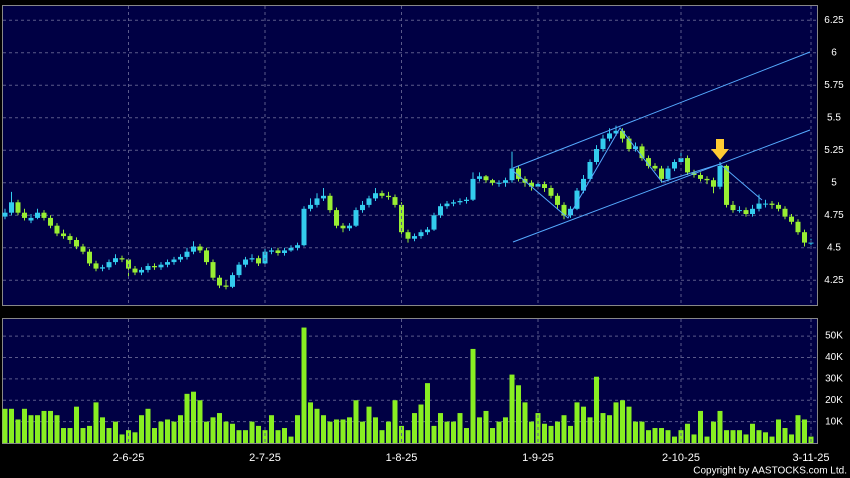 The image size is (850, 478). What do you see at coordinates (834, 52) in the screenshot?
I see `y-tick-label: 6` at bounding box center [834, 52].